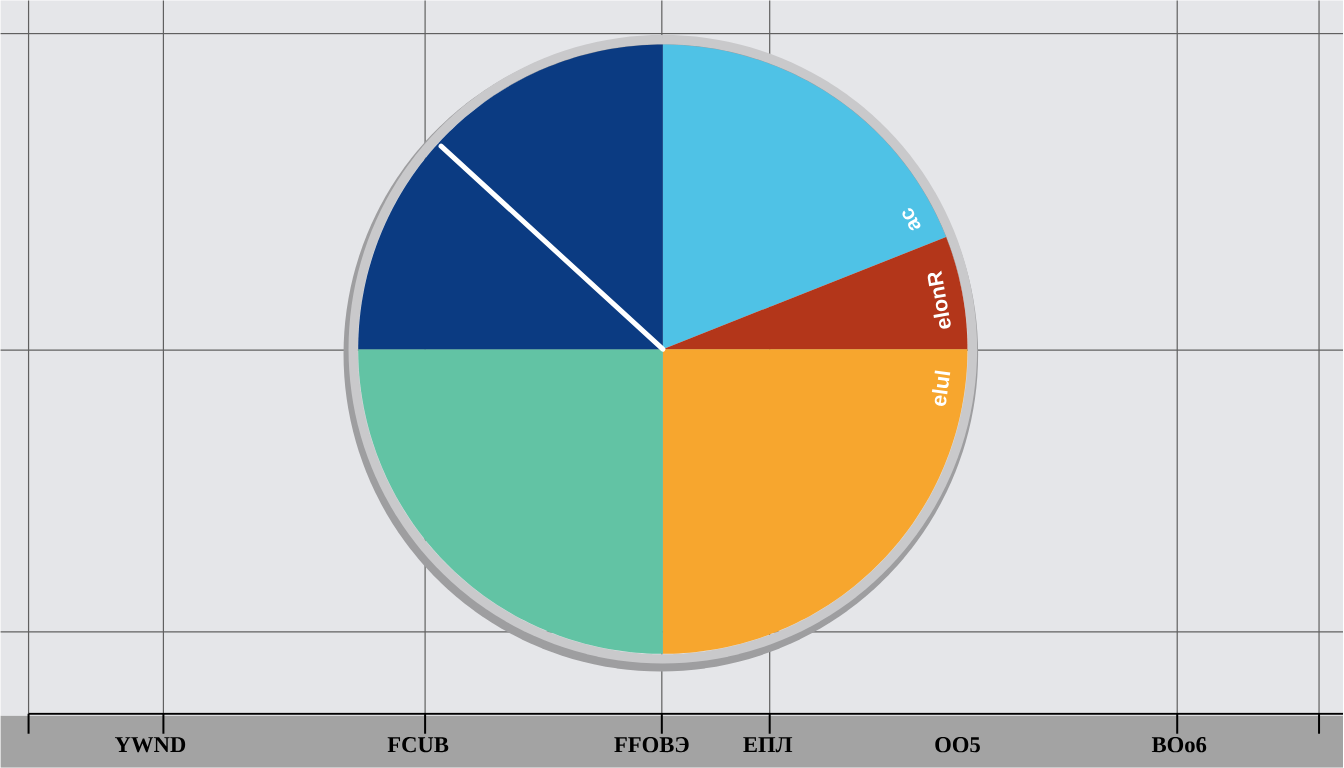 This screenshot has height=768, width=1344. What do you see at coordinates (150, 745) in the screenshot?
I see `text: YWND` at bounding box center [150, 745].